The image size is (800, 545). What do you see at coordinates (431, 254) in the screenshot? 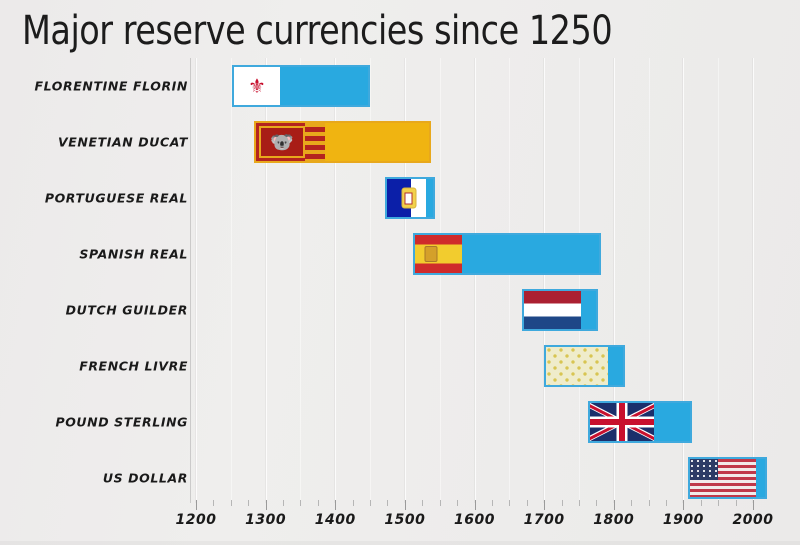
I see `spain-coat-of-arms-icon` at bounding box center [431, 254].